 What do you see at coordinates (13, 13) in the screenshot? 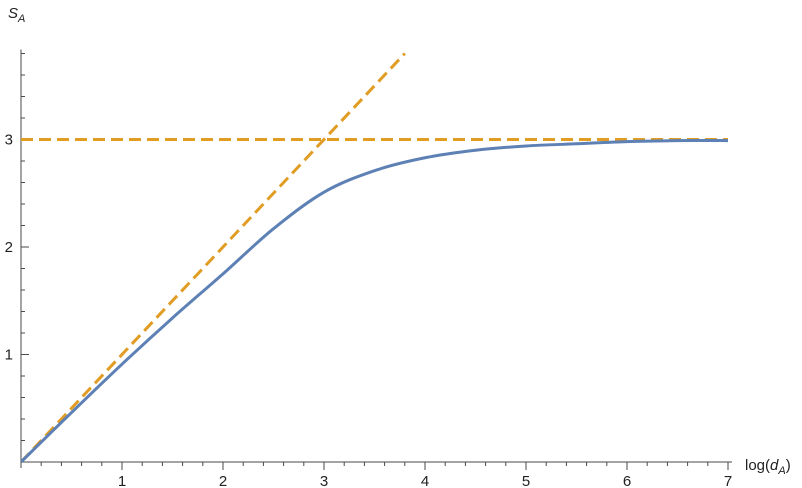
I see `y-axis-title-var: S` at bounding box center [13, 13].